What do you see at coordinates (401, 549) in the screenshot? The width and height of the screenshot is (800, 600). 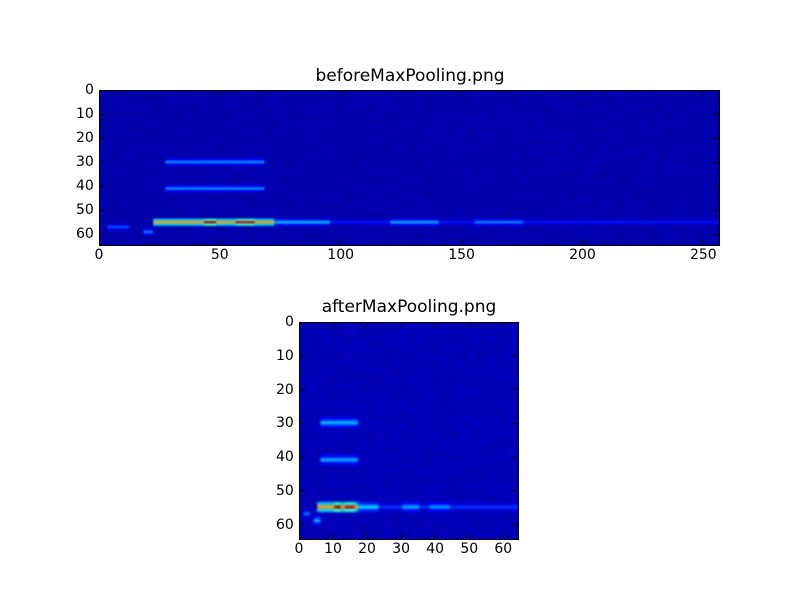 I see `x-tick-label: 30` at bounding box center [401, 549].